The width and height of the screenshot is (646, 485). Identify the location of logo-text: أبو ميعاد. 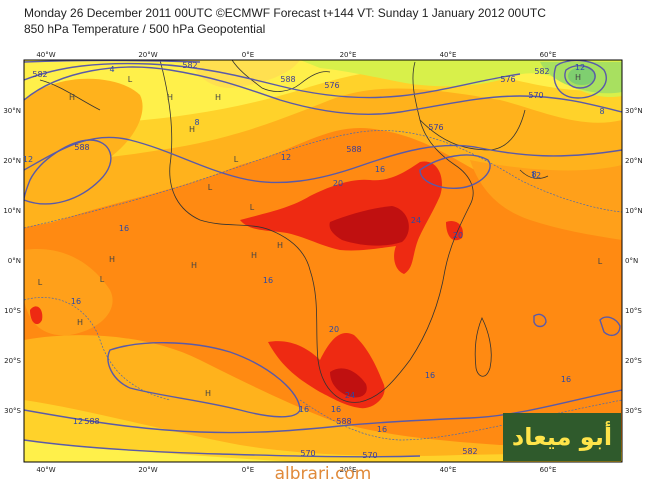
(562, 437).